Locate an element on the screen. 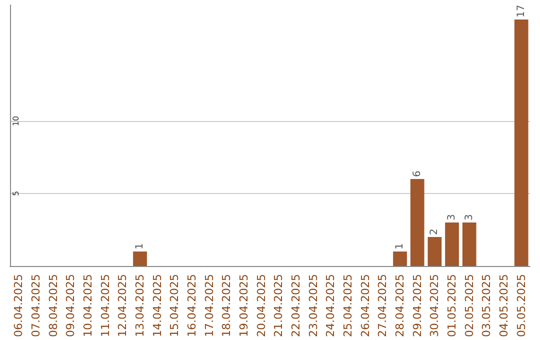 The width and height of the screenshot is (540, 340). x-tick-label: 21.04.2025 is located at coordinates (279, 306).